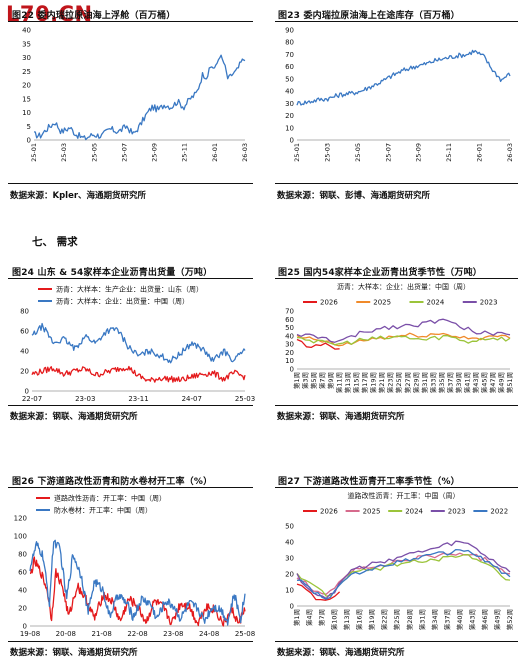 This screenshot has width=523, height=669. I want to click on x-tick-label: 第45周, so click(483, 382).